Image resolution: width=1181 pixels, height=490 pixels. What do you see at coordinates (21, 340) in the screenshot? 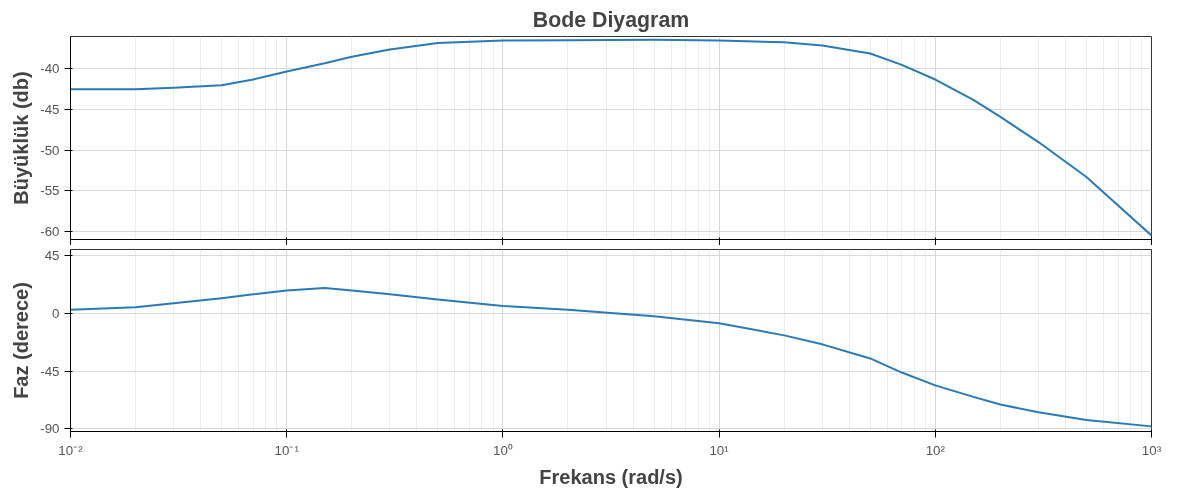
I see `y-axis-title: Faz (derece)` at bounding box center [21, 340].